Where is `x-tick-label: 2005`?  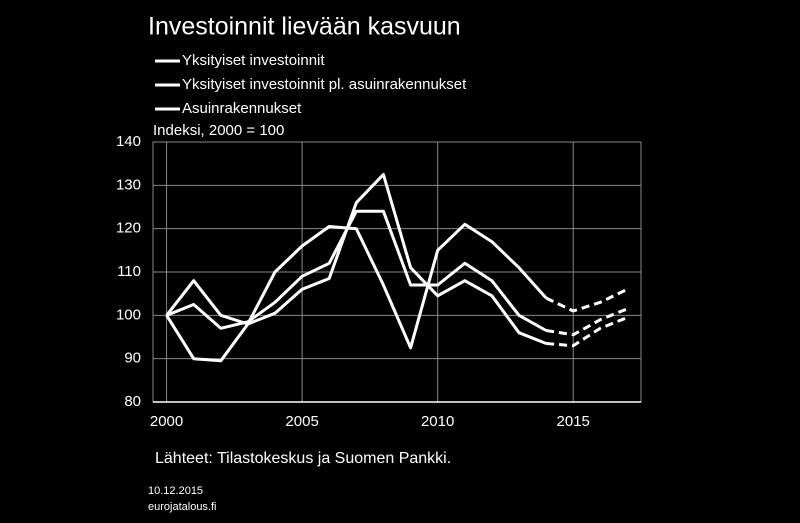 x-tick-label: 2005 is located at coordinates (301, 421).